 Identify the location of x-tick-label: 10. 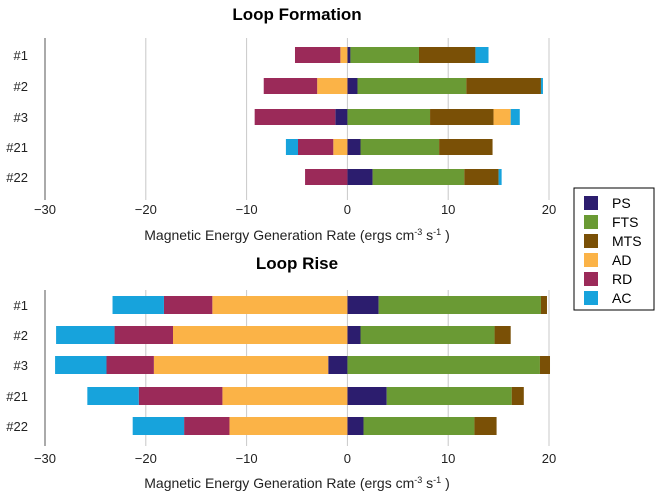
(448, 458).